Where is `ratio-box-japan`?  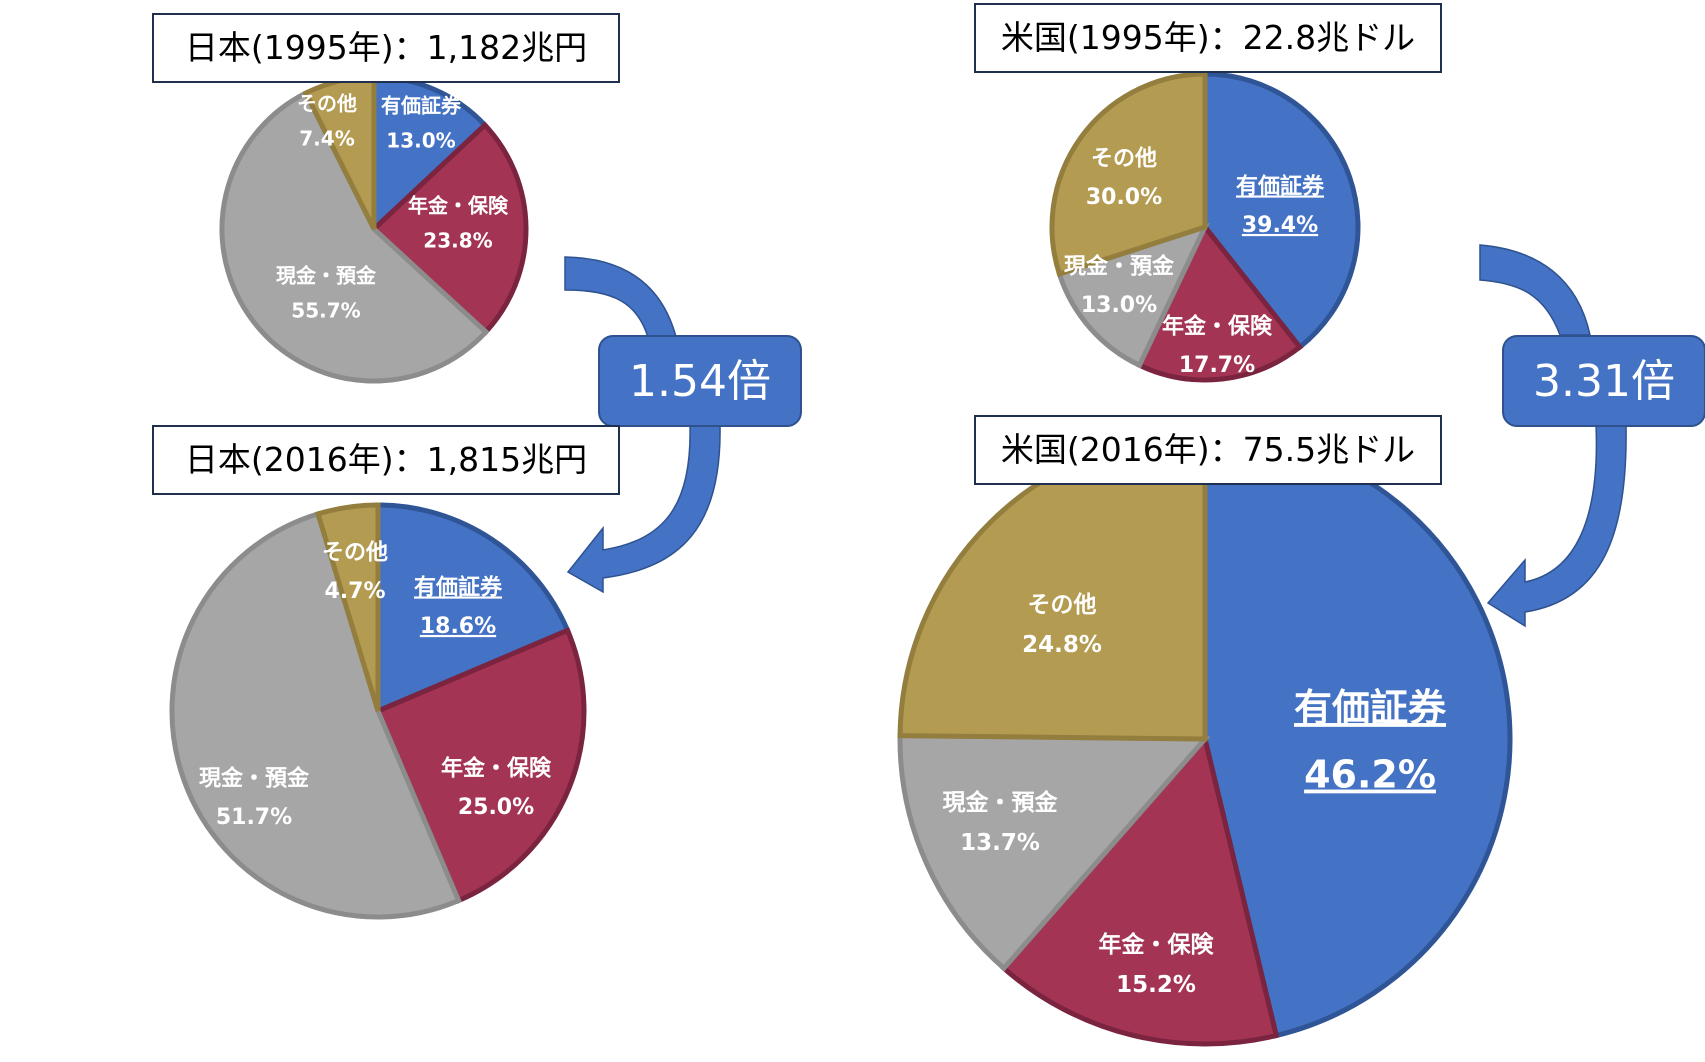 ratio-box-japan is located at coordinates (700, 381).